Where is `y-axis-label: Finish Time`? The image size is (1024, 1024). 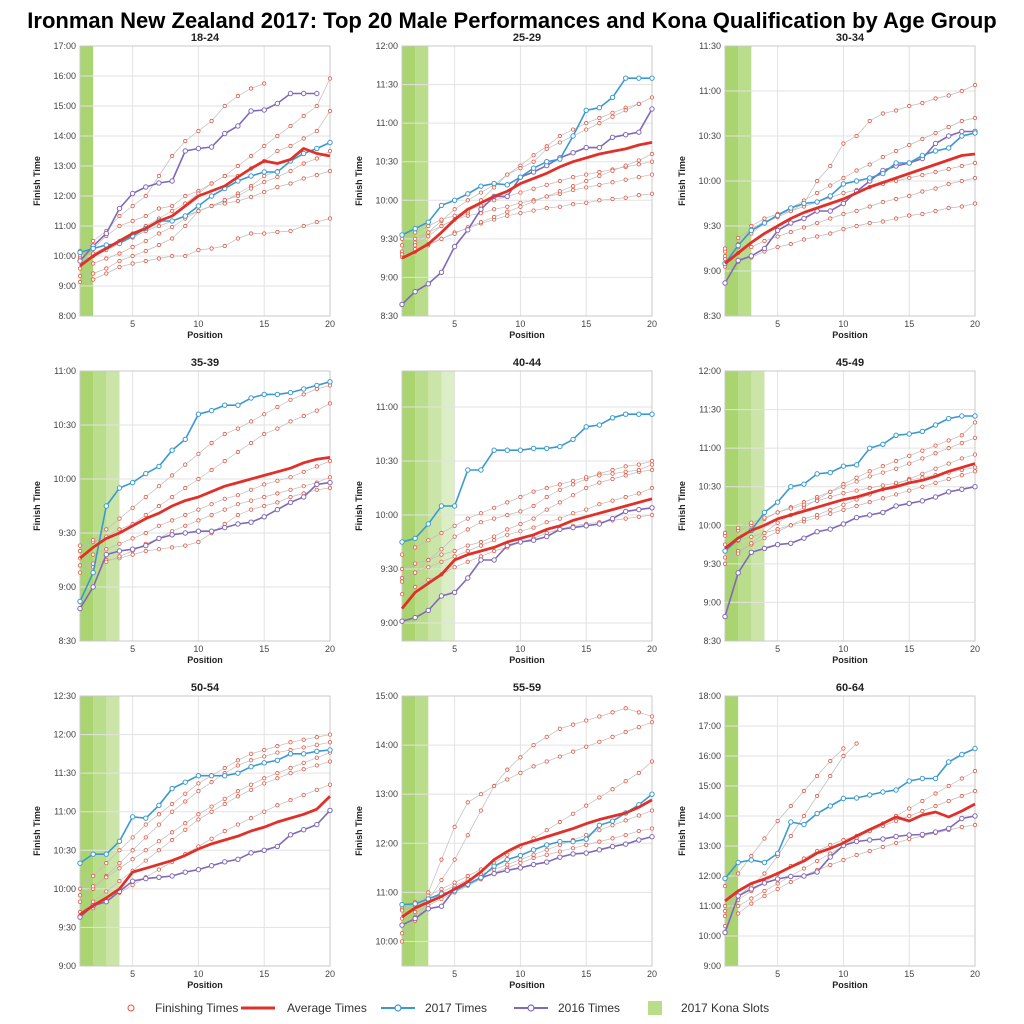
y-axis-label: Finish Time is located at coordinates (359, 181).